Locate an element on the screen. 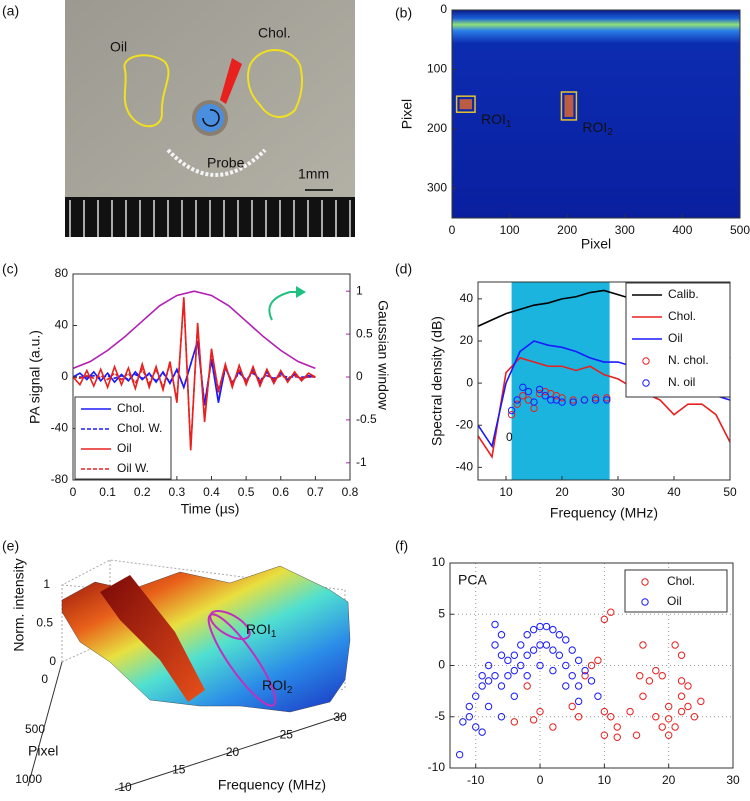 The image size is (750, 801). x-tick-label: 0.6 is located at coordinates (280, 492).